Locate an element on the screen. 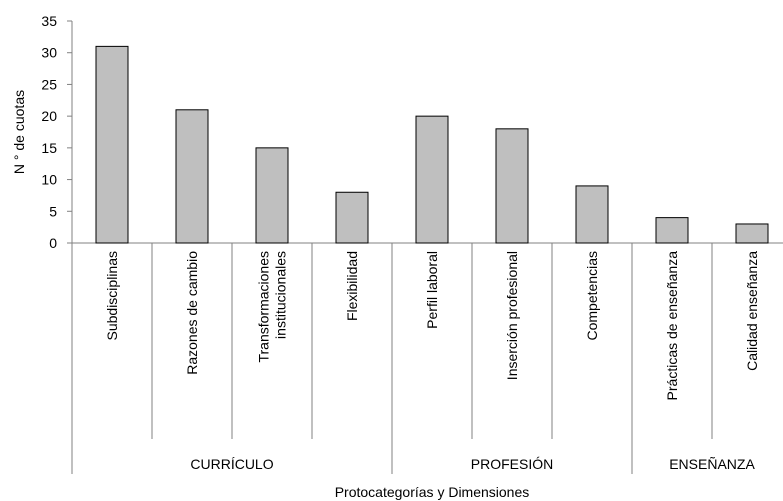  x-axis-title: Protocategorías y Dimensiones is located at coordinates (432, 492).